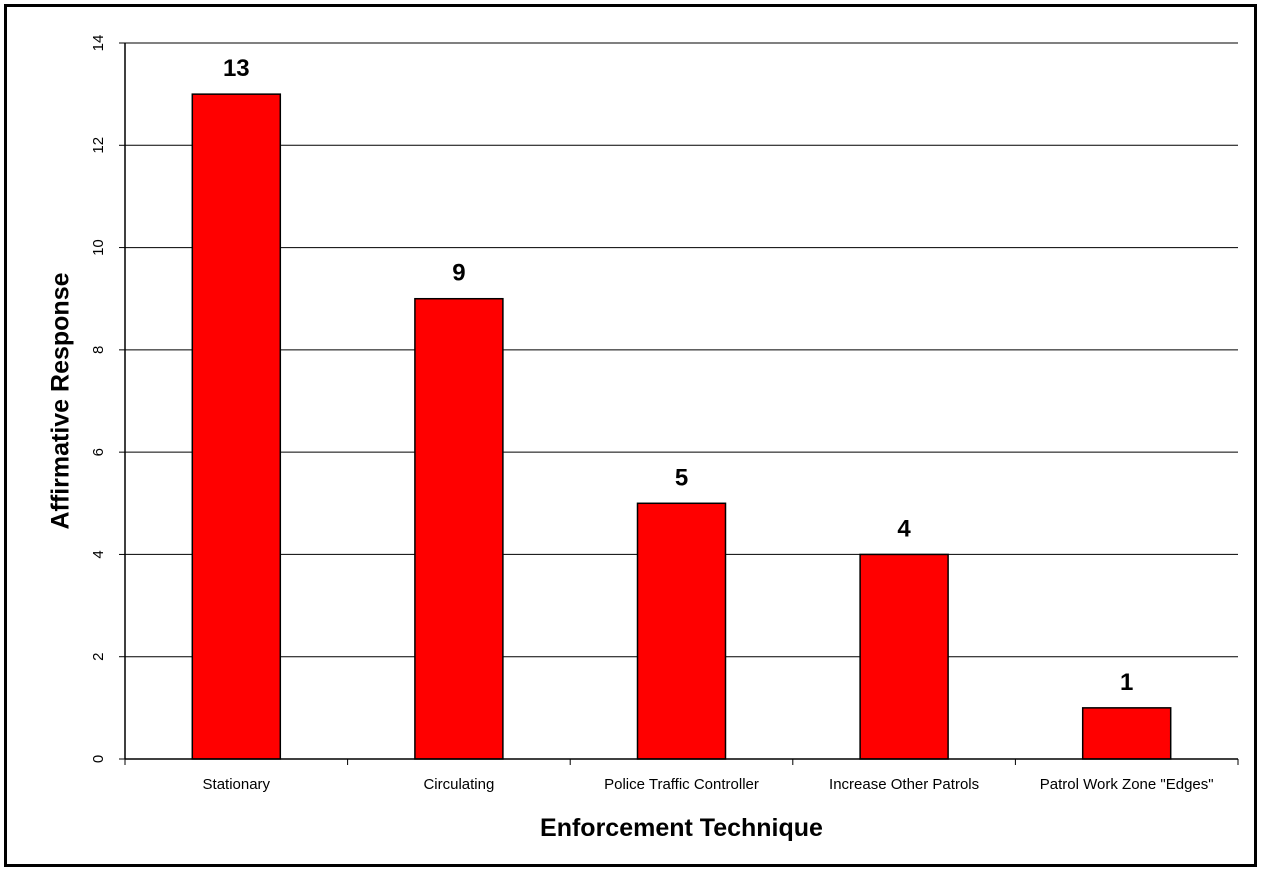  Describe the element at coordinates (1127, 784) in the screenshot. I see `x-tick-label: Patrol Work Zone "Edges"` at that location.